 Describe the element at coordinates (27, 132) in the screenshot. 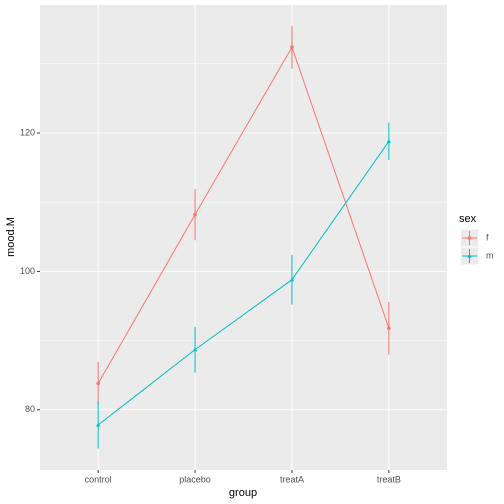

I see `y-tick-label: 120` at that location.